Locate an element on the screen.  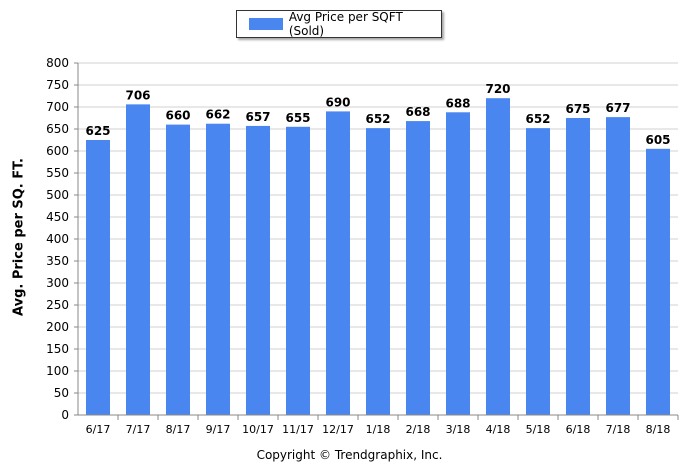
x-tick-label: 3/18 is located at coordinates (458, 429).